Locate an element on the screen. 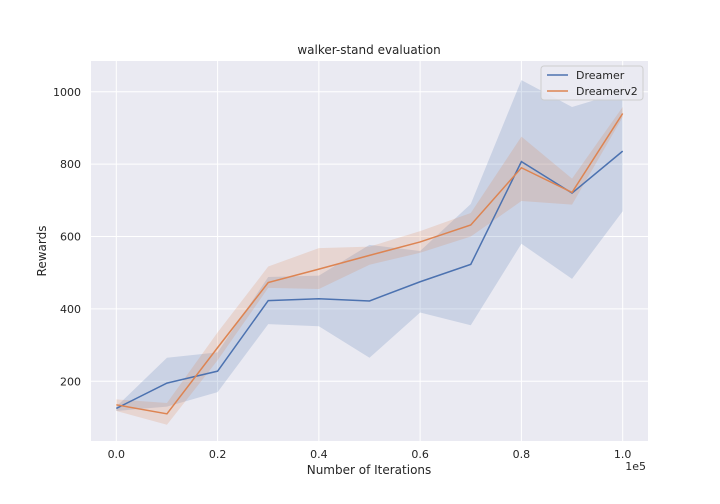 The image size is (720, 504). y-tick-label: 200 is located at coordinates (70, 381).